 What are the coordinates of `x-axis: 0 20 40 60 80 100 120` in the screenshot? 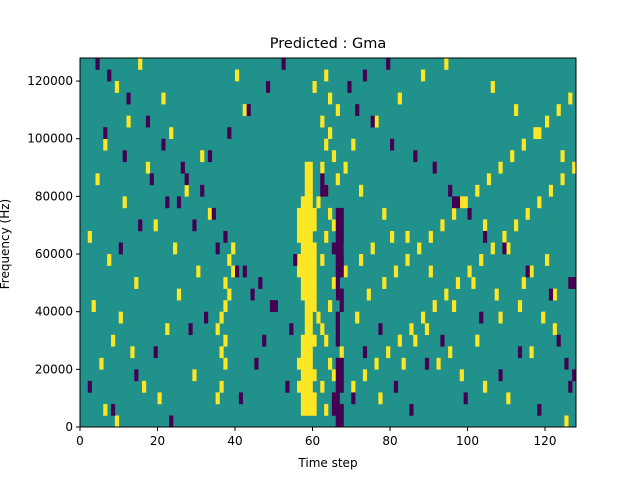 It's located at (316, 437).